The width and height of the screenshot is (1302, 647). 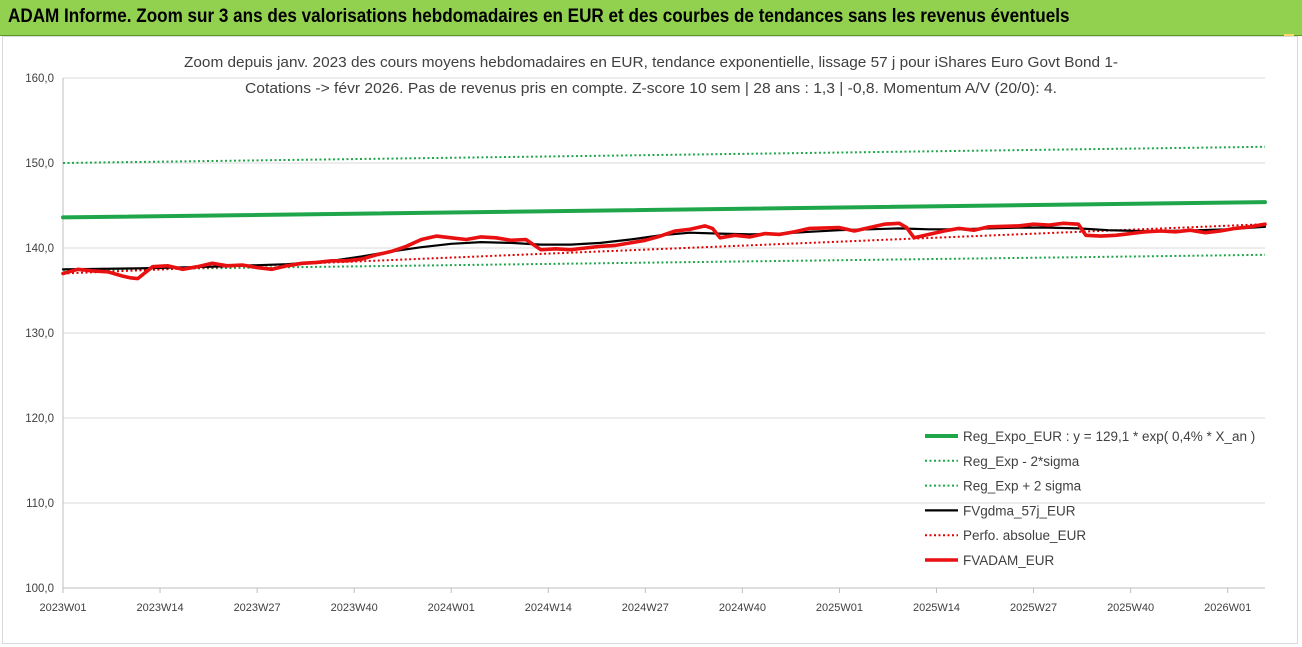 I want to click on x-tick-label: 2025W40, so click(x=1130, y=608).